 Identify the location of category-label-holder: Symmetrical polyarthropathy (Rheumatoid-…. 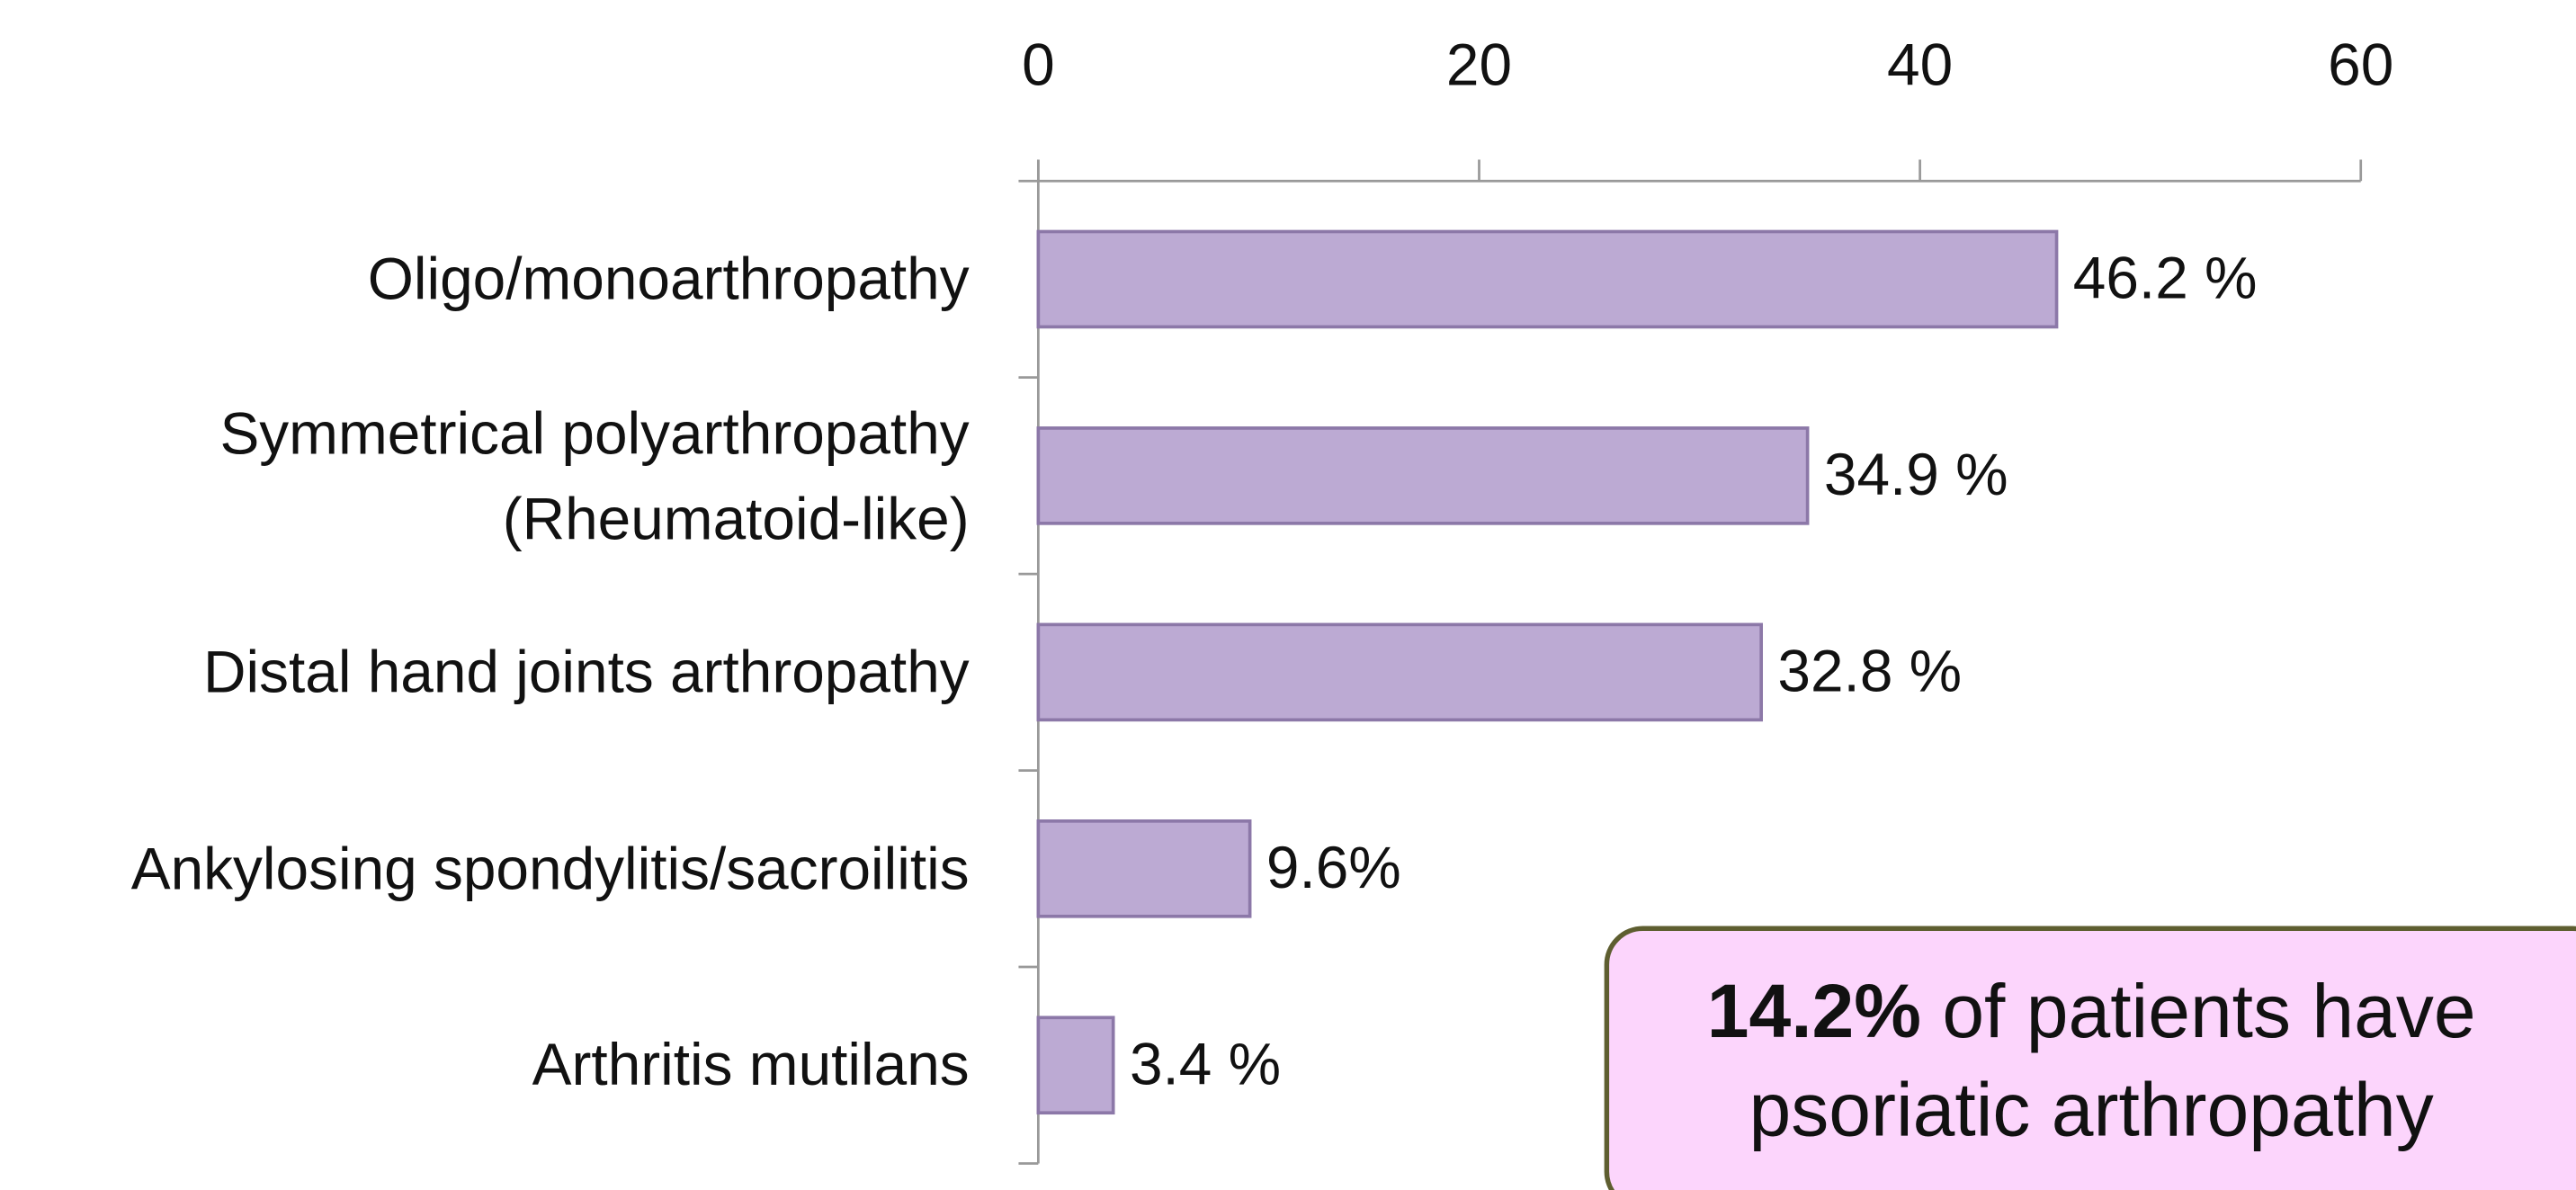
(594, 475).